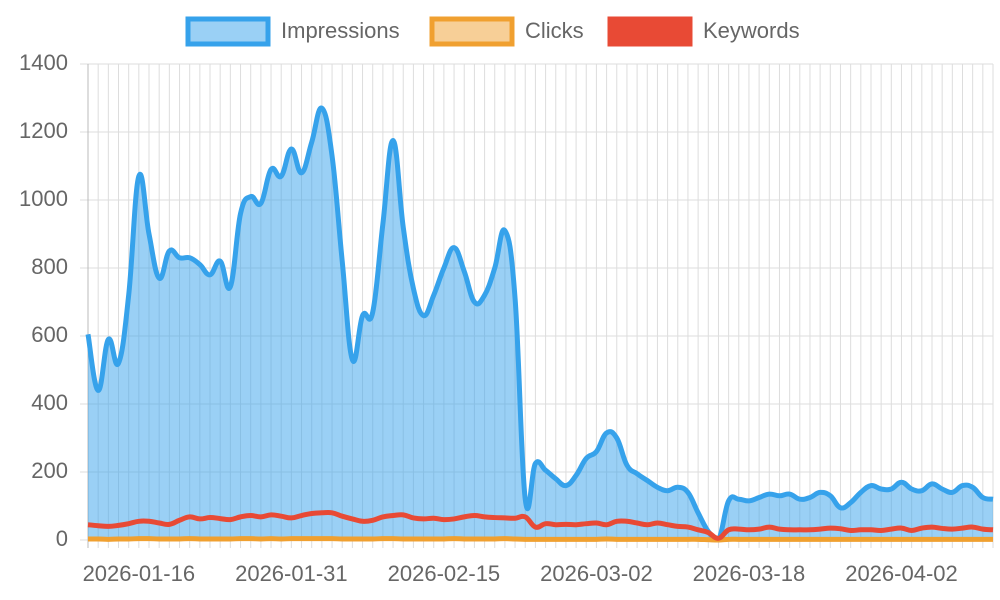  Describe the element at coordinates (749, 573) in the screenshot. I see `x-tick-label: 2026-03-18` at that location.